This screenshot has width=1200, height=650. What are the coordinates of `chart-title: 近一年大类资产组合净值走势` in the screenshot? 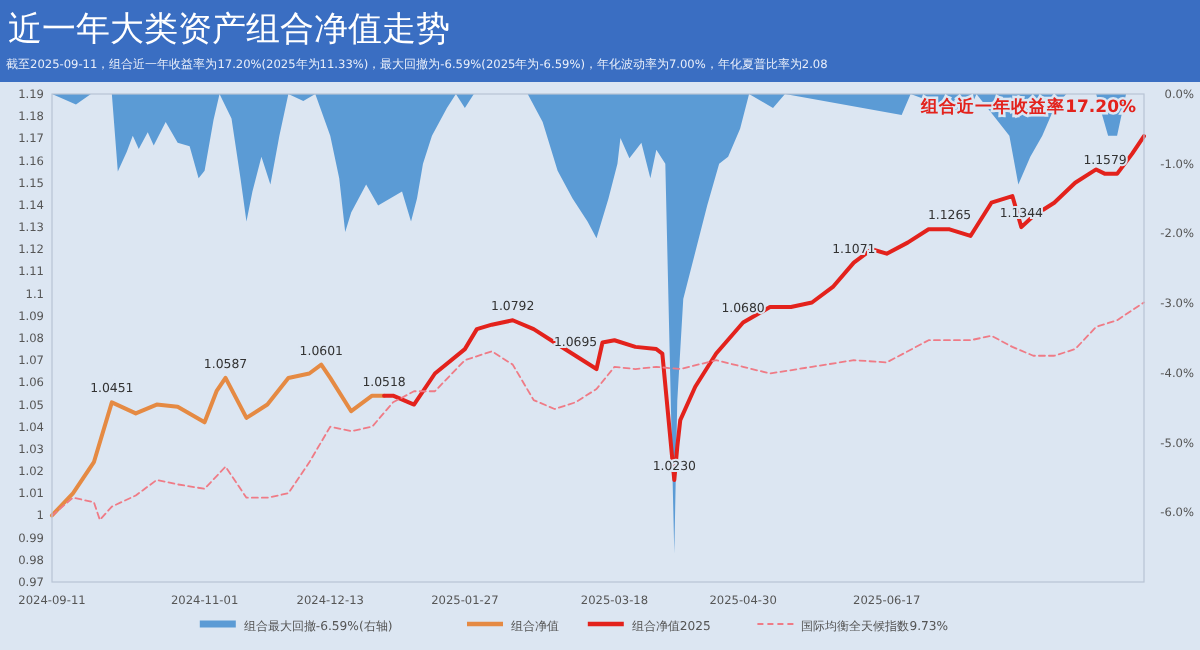 It's located at (229, 30).